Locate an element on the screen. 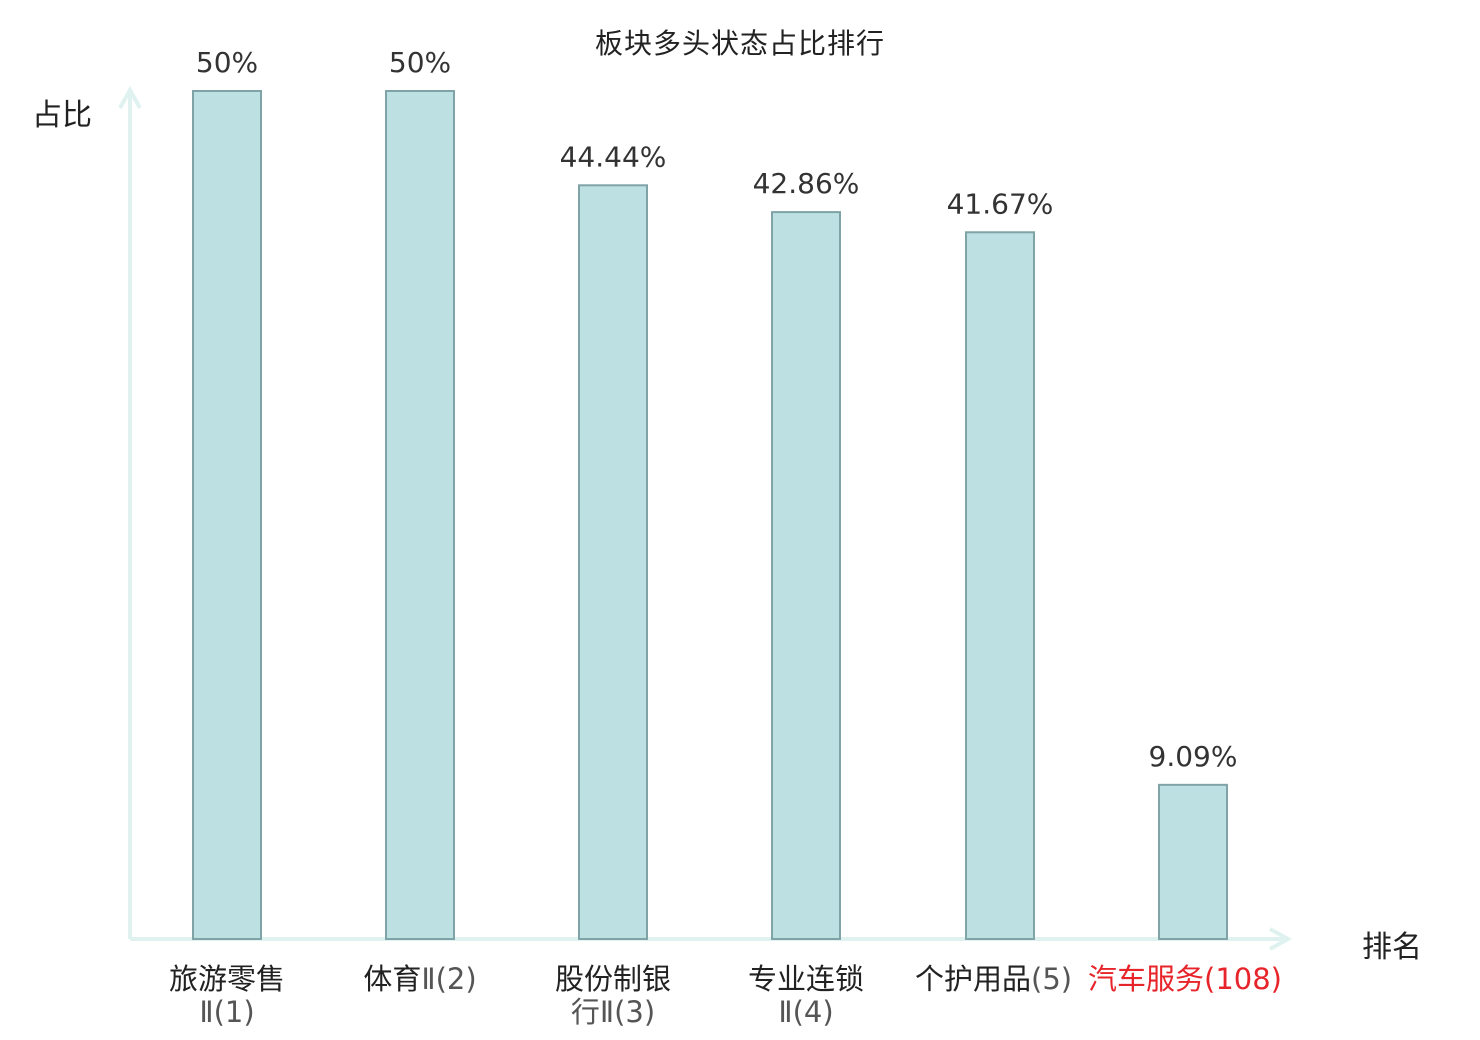 This screenshot has width=1480, height=1040. value-label: 9.09% is located at coordinates (1193, 756).